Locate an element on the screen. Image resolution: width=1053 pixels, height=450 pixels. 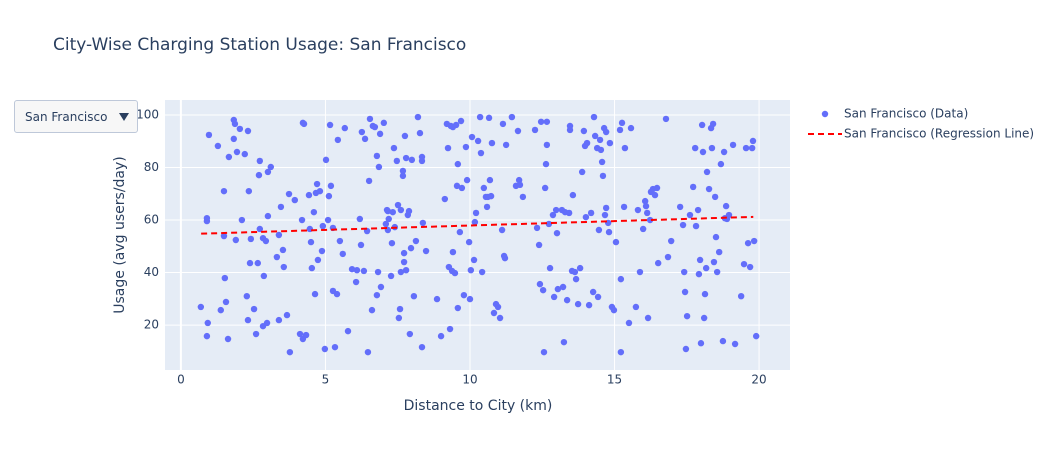
x-tick-label: 10 is located at coordinates (469, 380).